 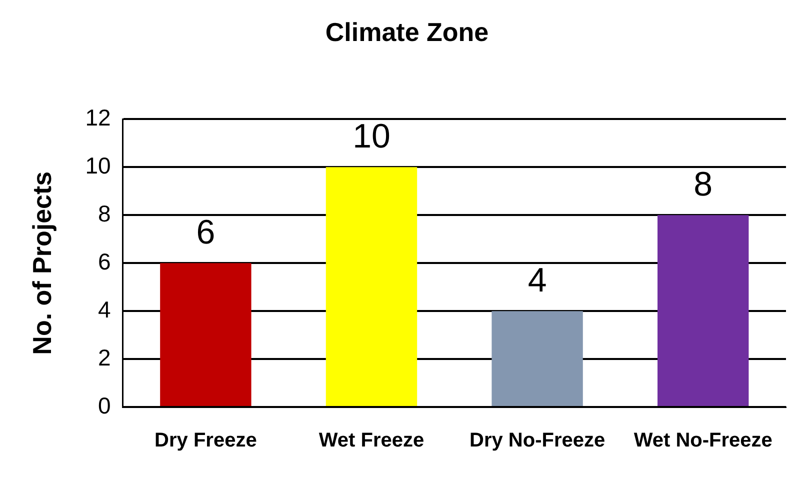 I want to click on x-tick-label: Dry No-Freeze, so click(x=537, y=441).